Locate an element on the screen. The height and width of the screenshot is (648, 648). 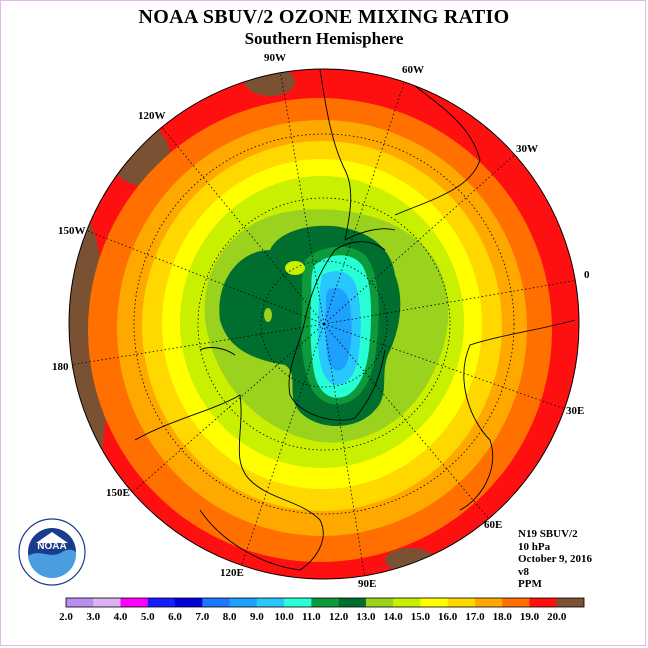
colorbar-label: 5.0 is located at coordinates (148, 617).